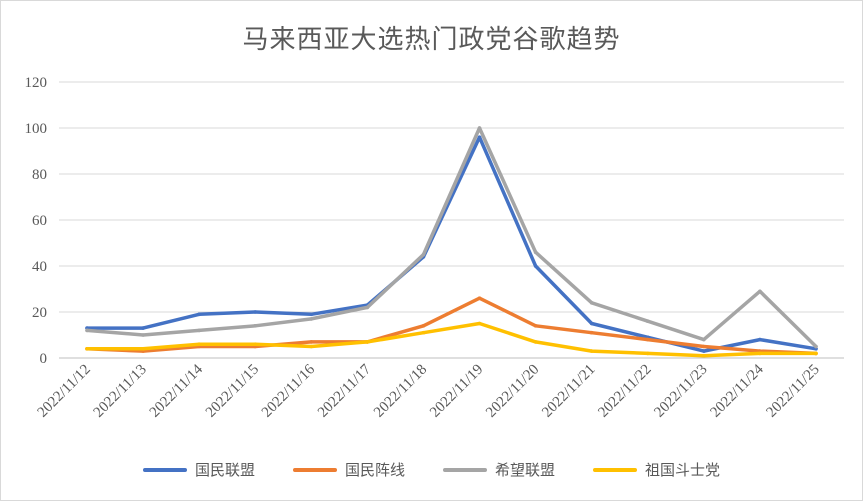 The height and width of the screenshot is (503, 865). What do you see at coordinates (568, 391) in the screenshot?
I see `x-tick-label: 2022/11/21` at bounding box center [568, 391].